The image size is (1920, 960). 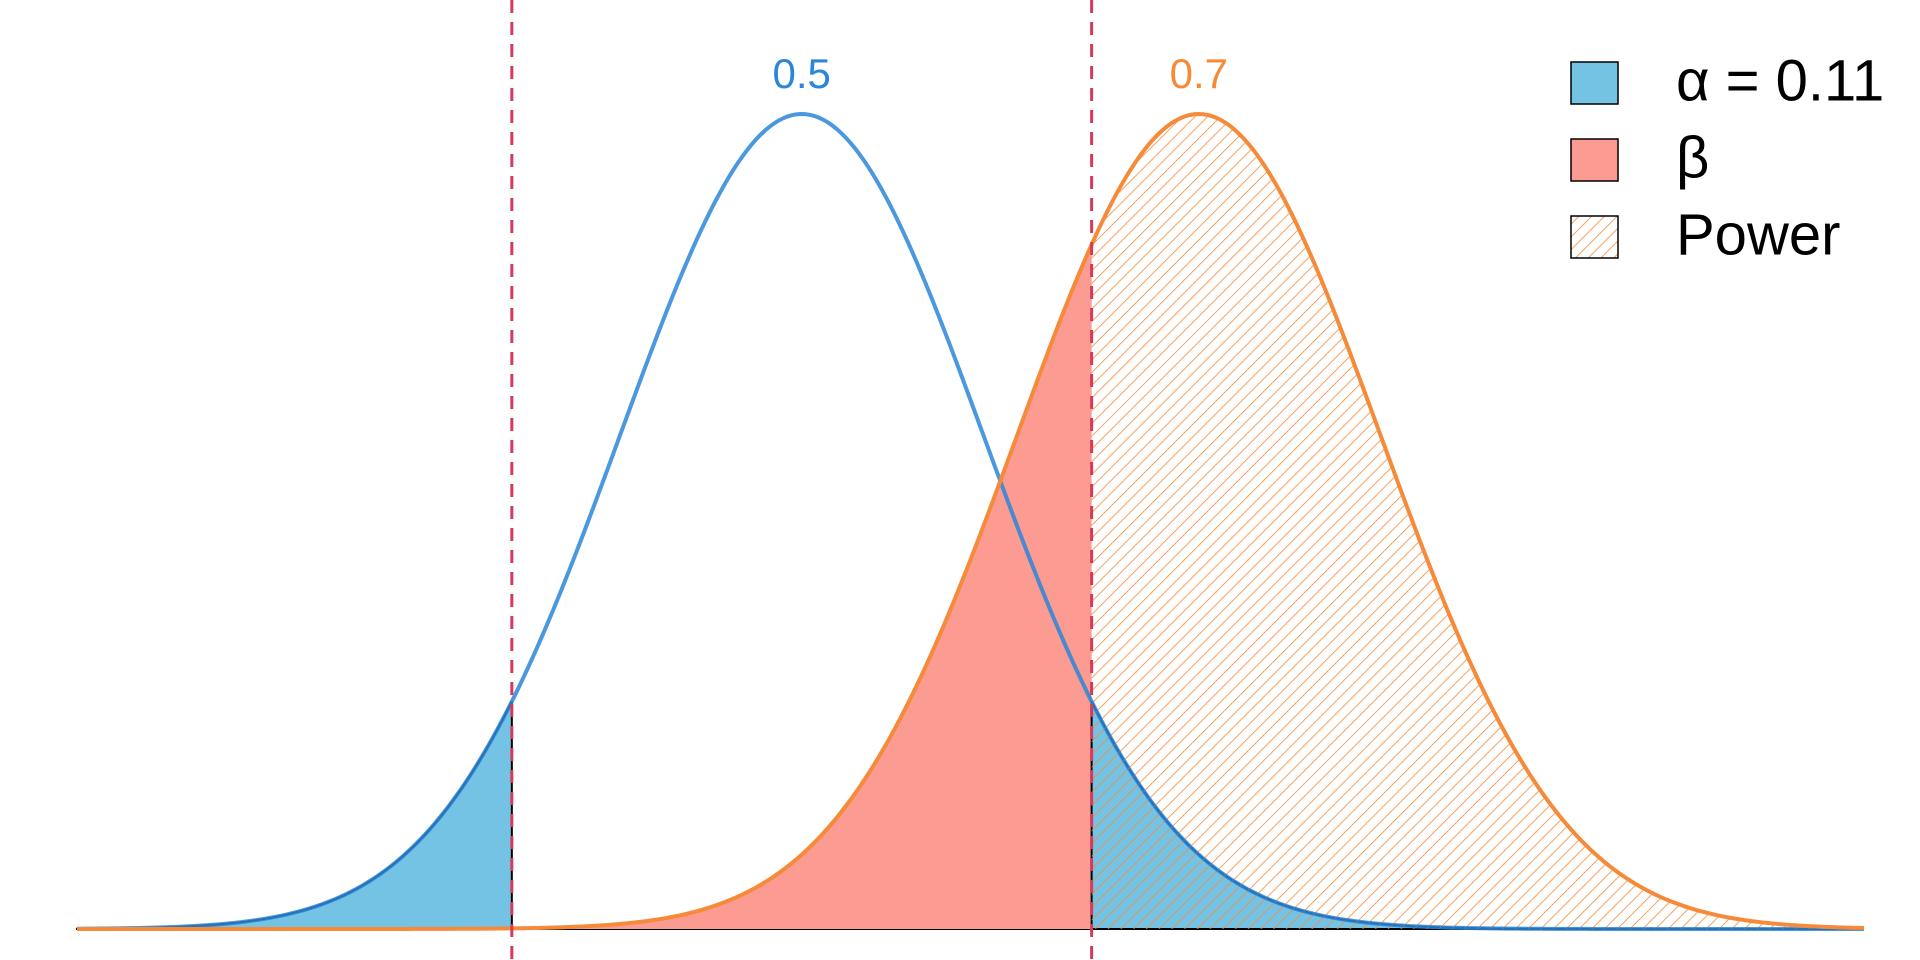 What do you see at coordinates (294, 815) in the screenshot?
I see `alpha-area` at bounding box center [294, 815].